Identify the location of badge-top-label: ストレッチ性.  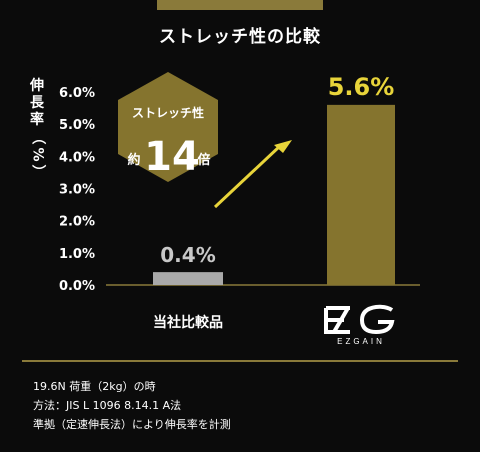
(168, 112).